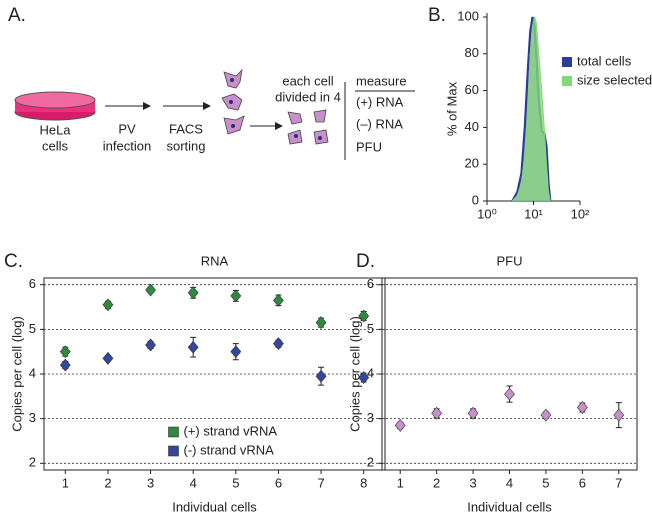  What do you see at coordinates (369, 146) in the screenshot?
I see `measure: PFU` at bounding box center [369, 146].